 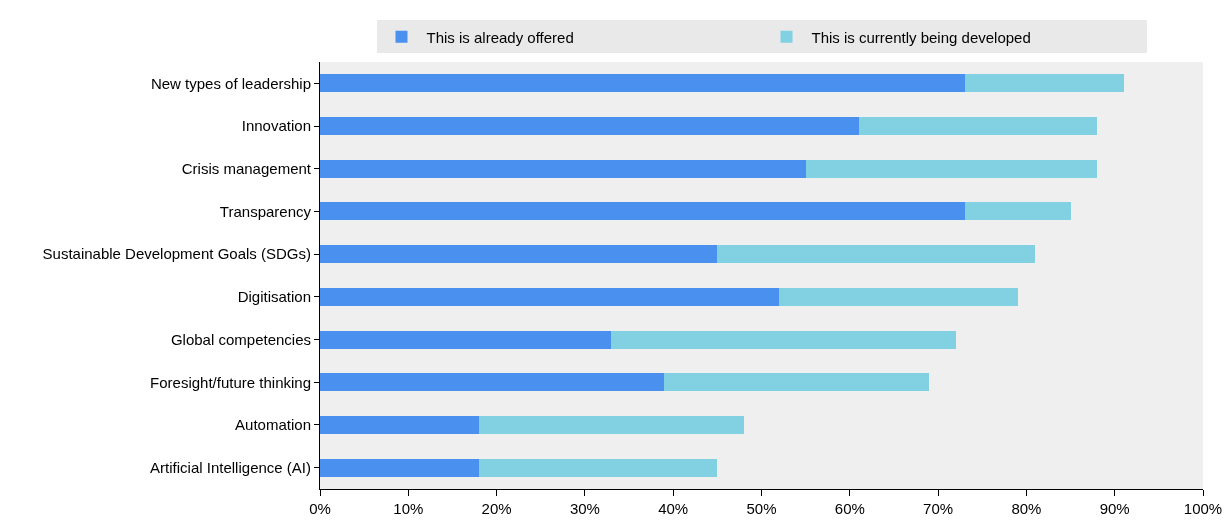 What do you see at coordinates (240, 339) in the screenshot?
I see `y-tick-label: Global competencies` at bounding box center [240, 339].